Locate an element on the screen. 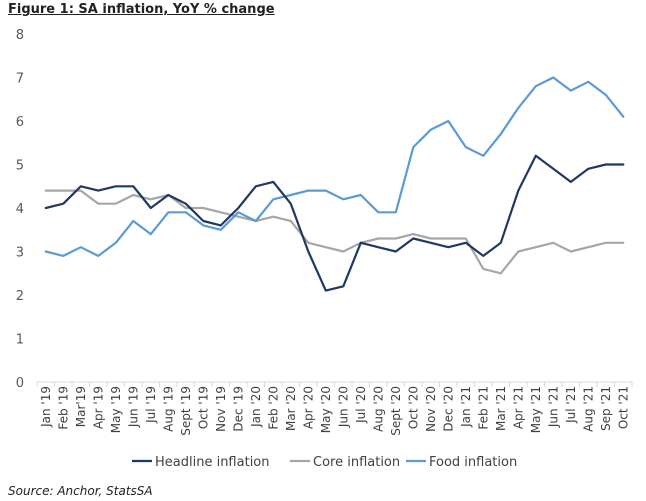 Image resolution: width=646 pixels, height=501 pixels. y-tick-label: 8 is located at coordinates (20, 35).